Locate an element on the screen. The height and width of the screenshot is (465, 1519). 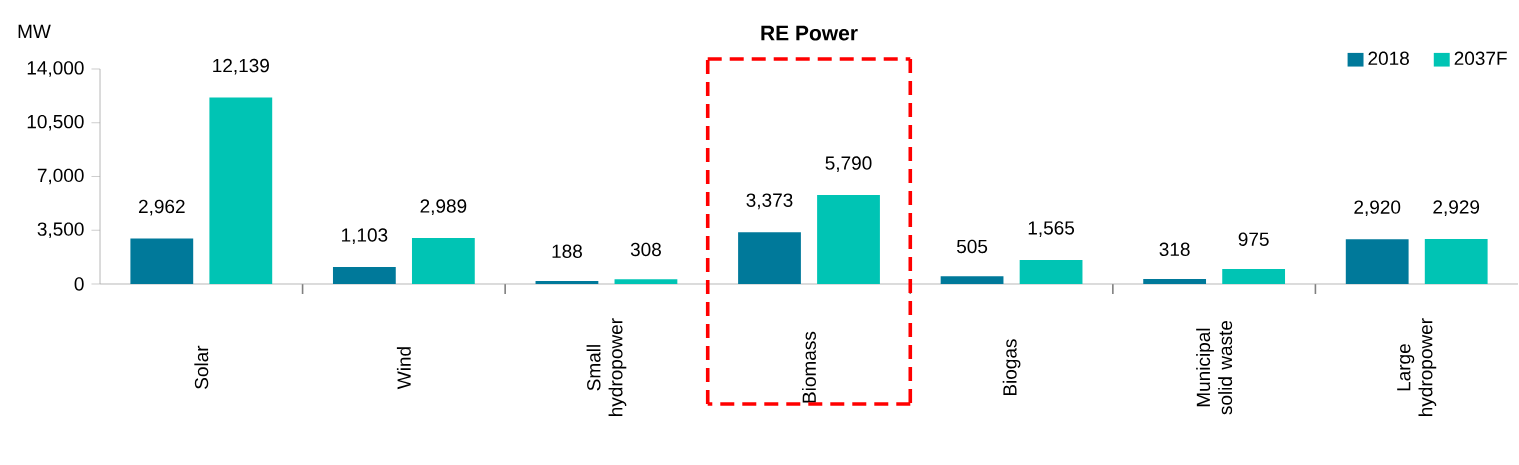
data-label: 3,373 is located at coordinates (769, 201).